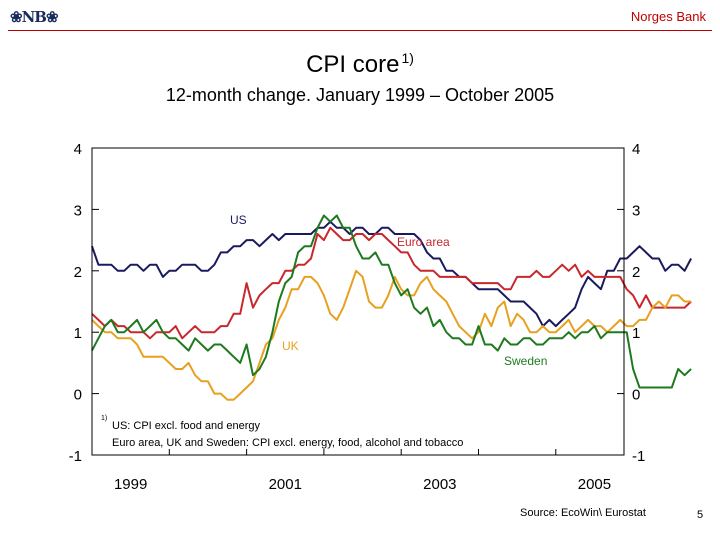 This screenshot has width=720, height=540. What do you see at coordinates (285, 484) in the screenshot?
I see `x-tick-label: 2001` at bounding box center [285, 484].